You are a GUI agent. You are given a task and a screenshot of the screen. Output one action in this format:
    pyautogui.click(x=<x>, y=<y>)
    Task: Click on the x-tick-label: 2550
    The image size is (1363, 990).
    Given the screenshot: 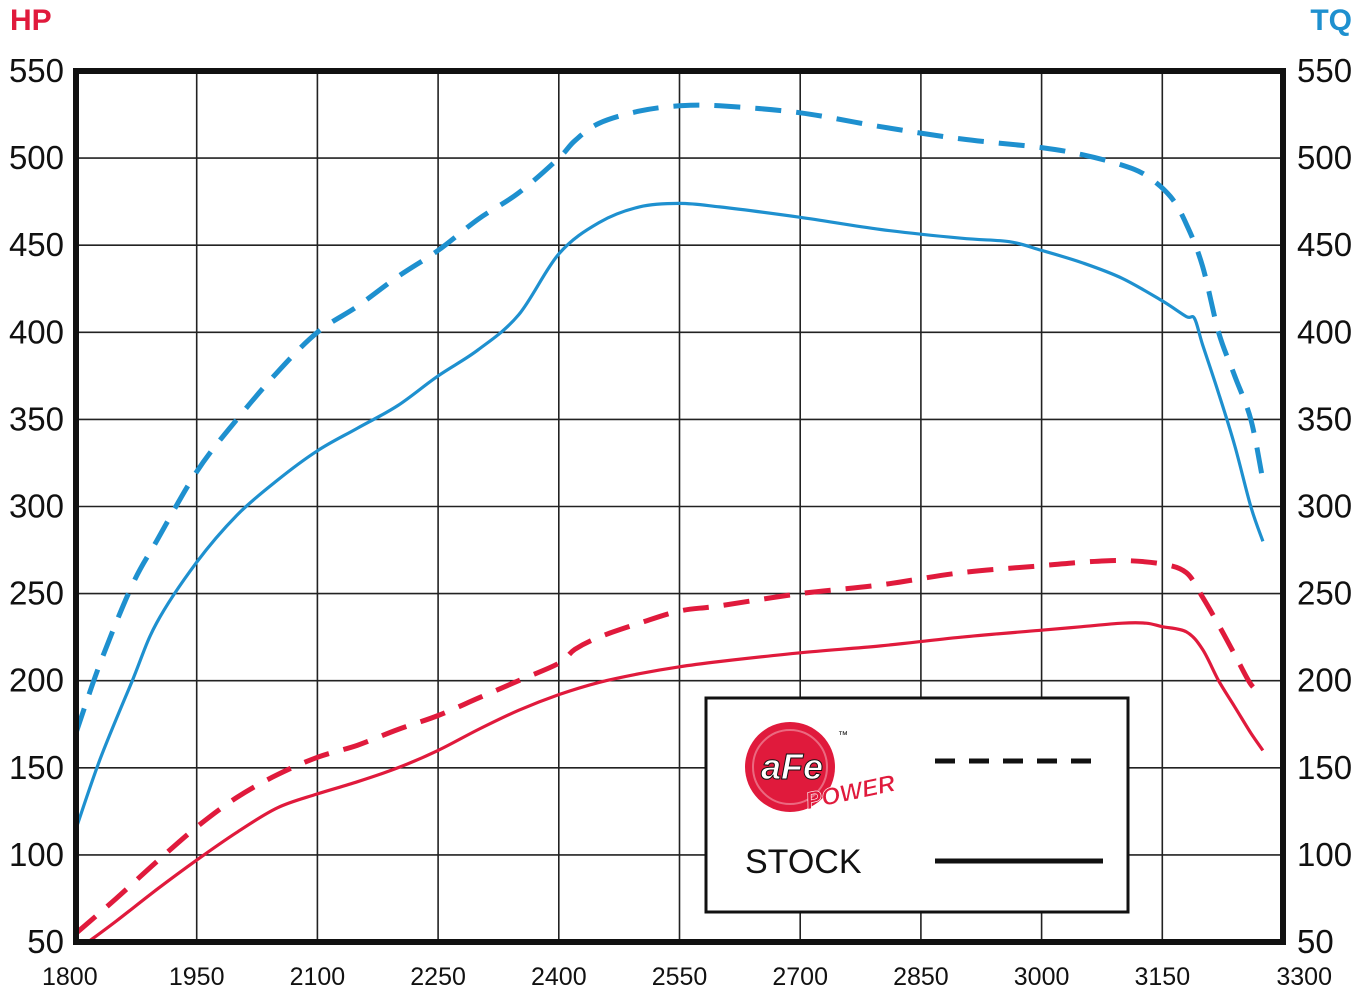 What is the action you would take?
    pyautogui.click(x=680, y=976)
    